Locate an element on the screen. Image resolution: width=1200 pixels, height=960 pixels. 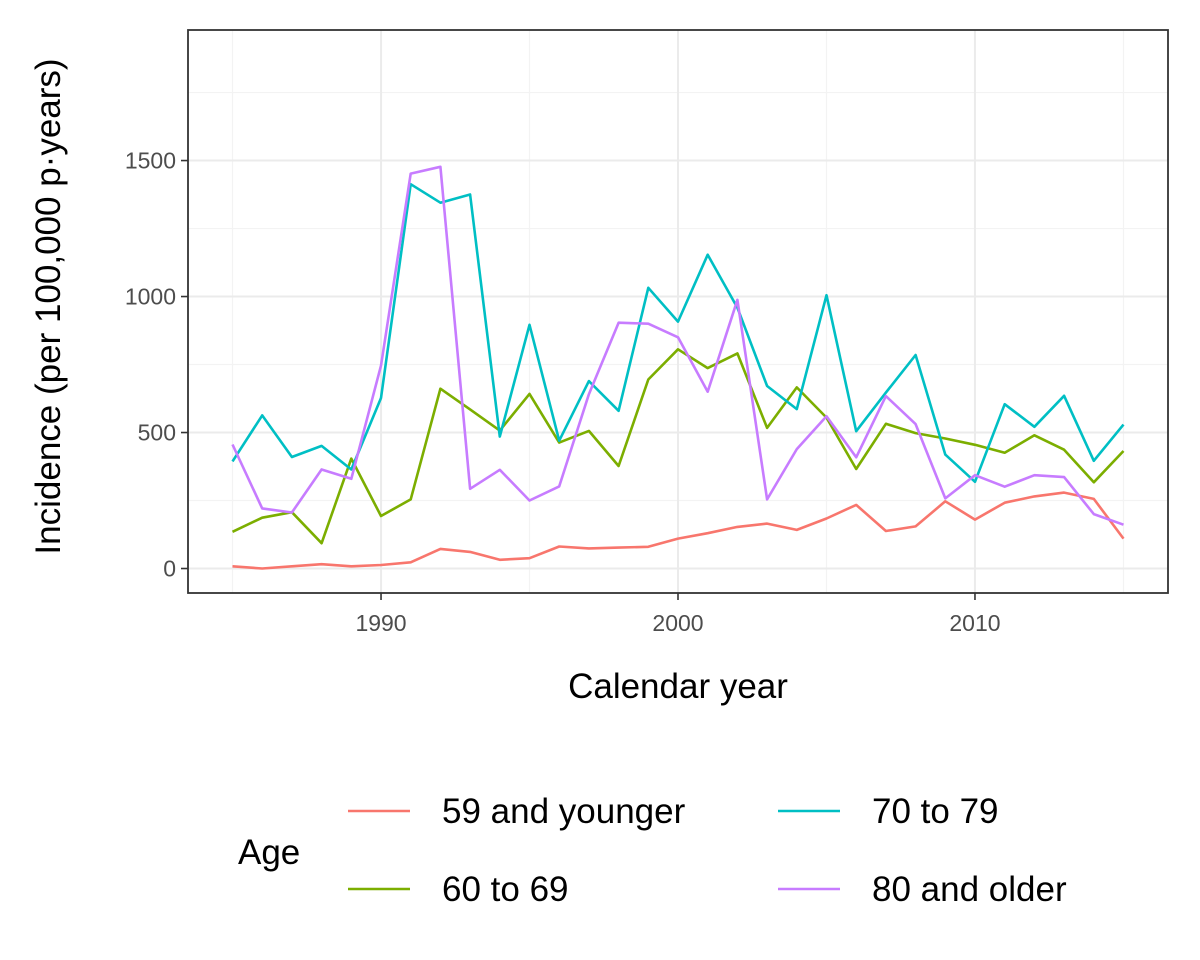
y-tick-label: 1500 is located at coordinates (150, 161).